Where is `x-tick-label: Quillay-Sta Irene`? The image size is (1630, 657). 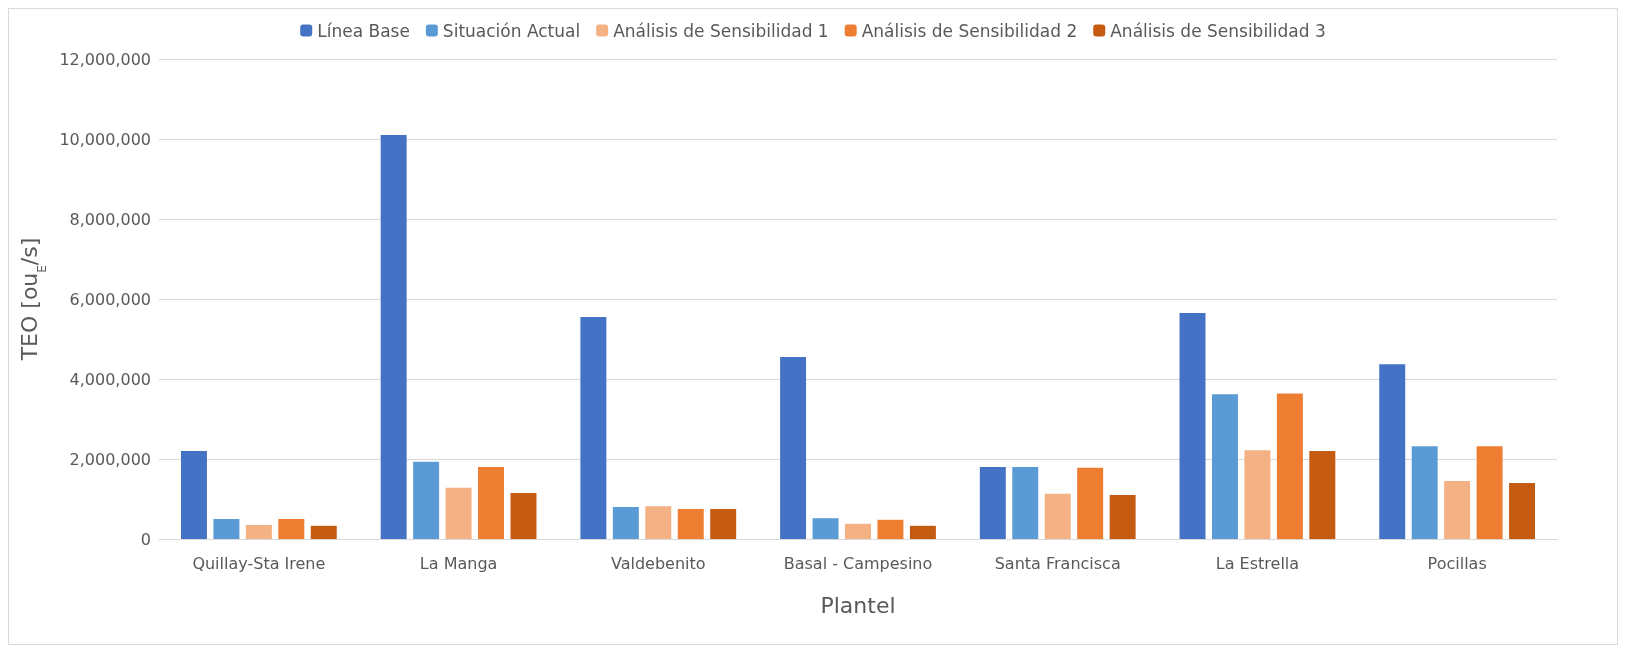
x-tick-label: Quillay-Sta Irene is located at coordinates (259, 563).